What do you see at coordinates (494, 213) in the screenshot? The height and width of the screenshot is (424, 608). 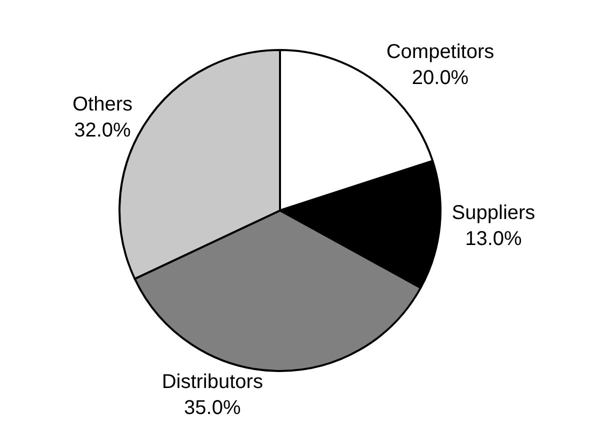 I see `slice-label: Suppliers` at bounding box center [494, 213].